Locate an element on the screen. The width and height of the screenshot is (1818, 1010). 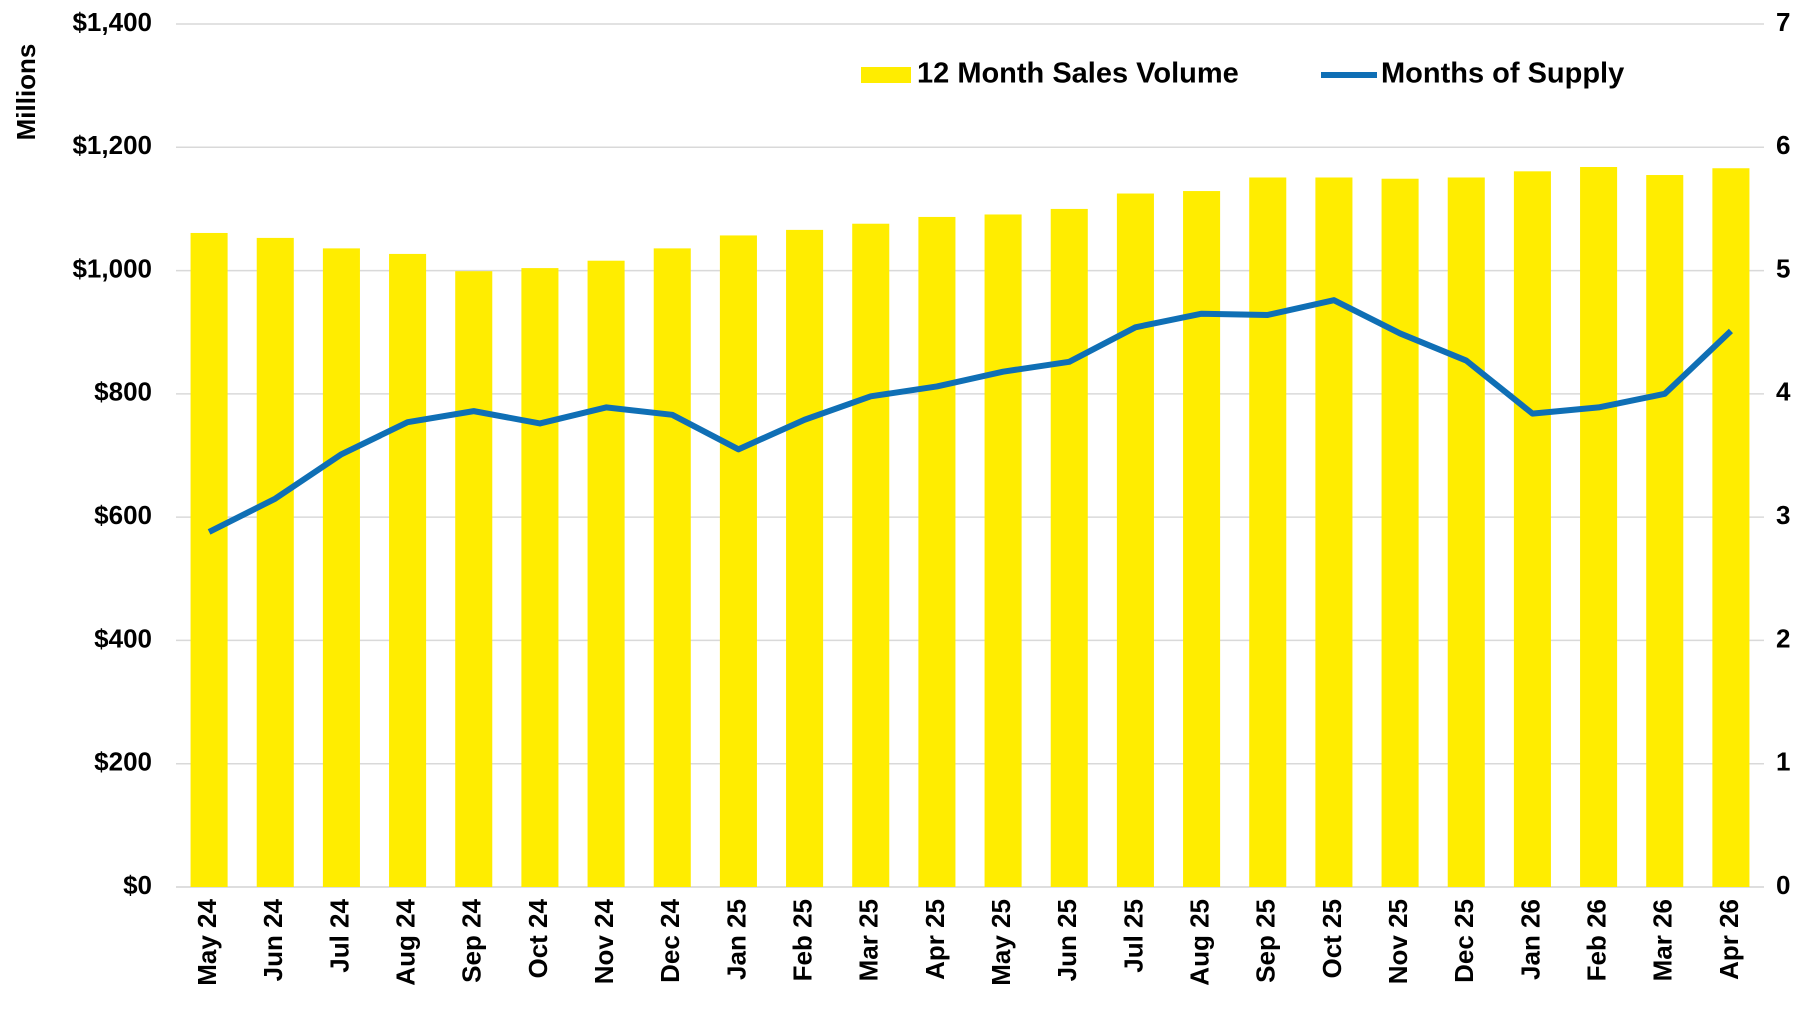
y-tick-label: $600 is located at coordinates (123, 515).